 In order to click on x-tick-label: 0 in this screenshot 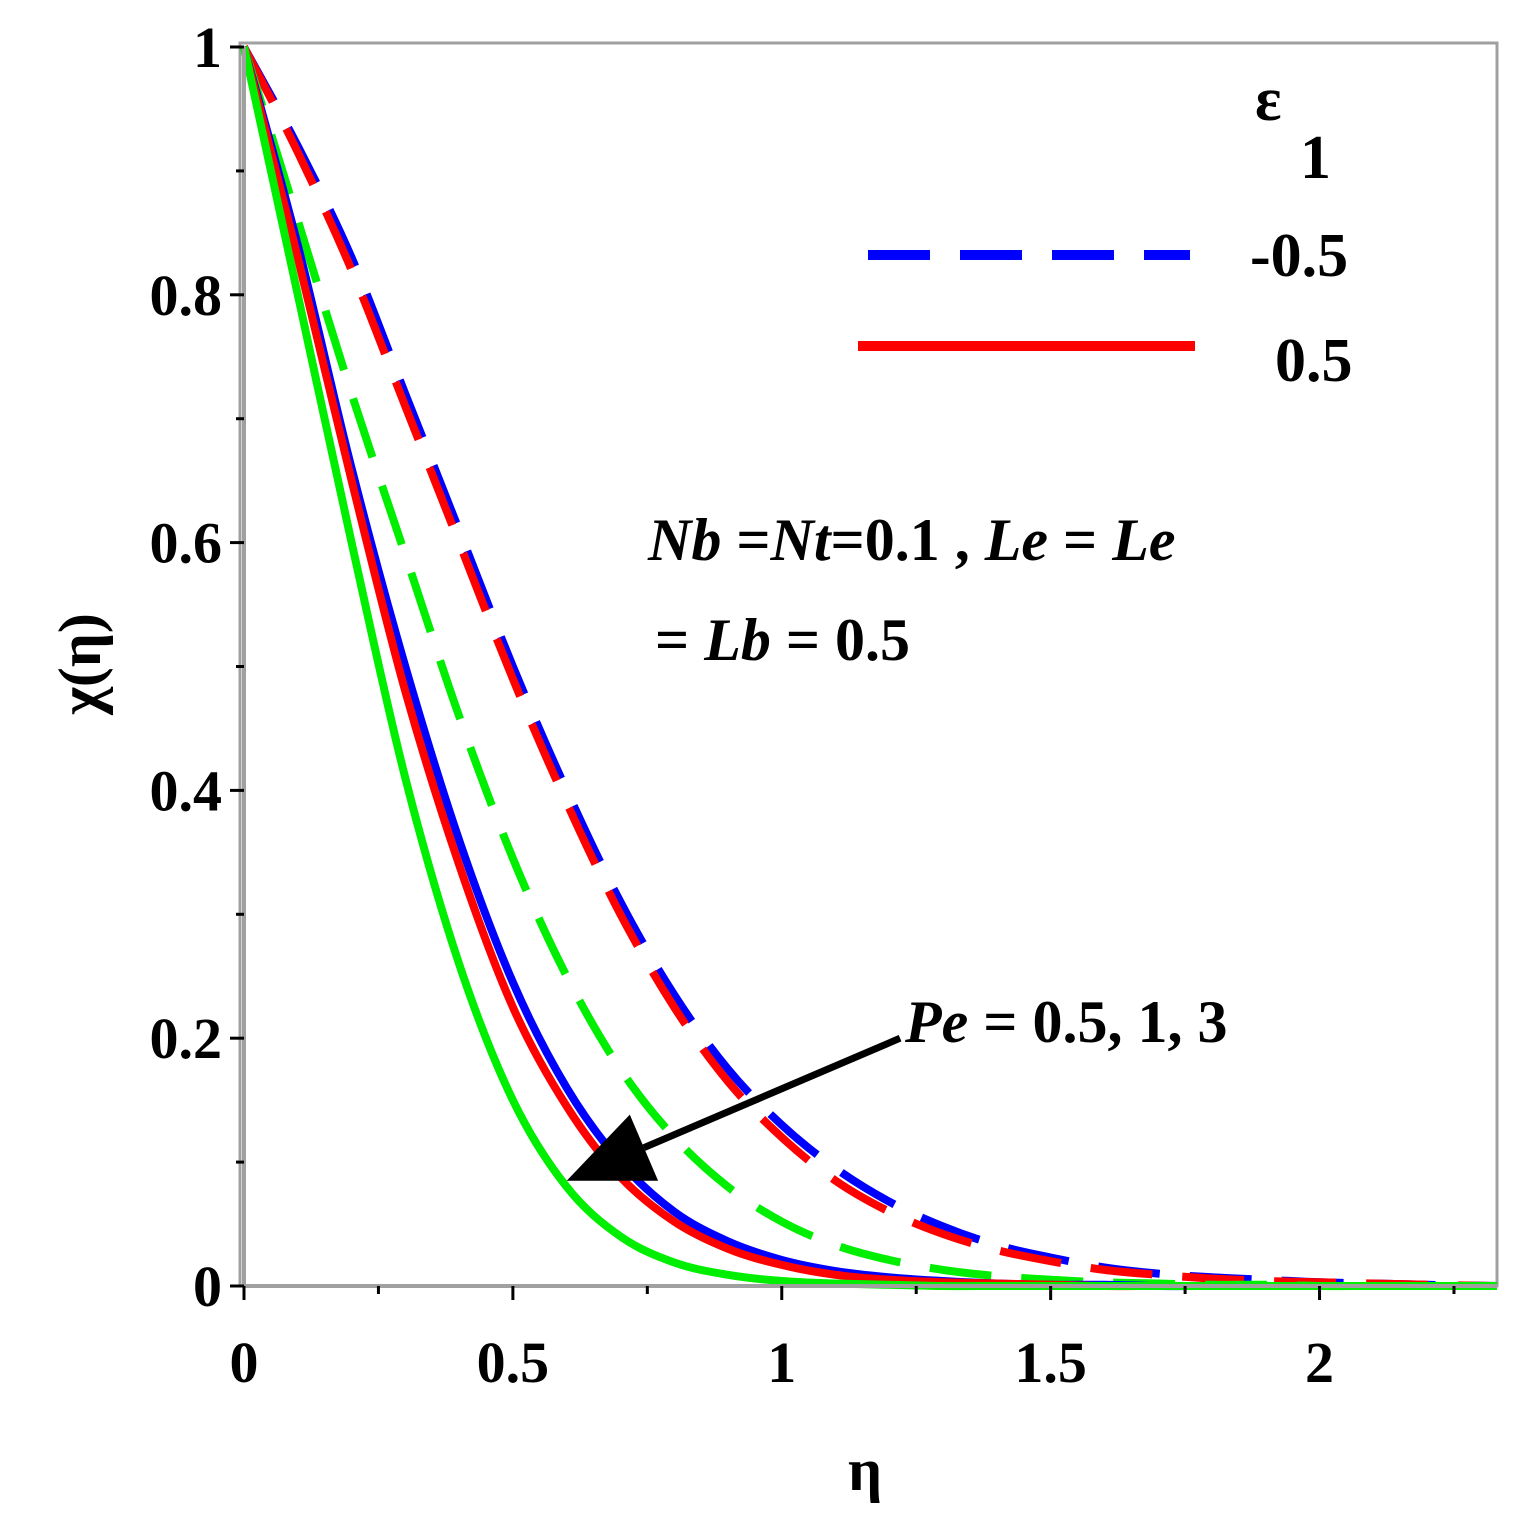, I will do `click(244, 1362)`.